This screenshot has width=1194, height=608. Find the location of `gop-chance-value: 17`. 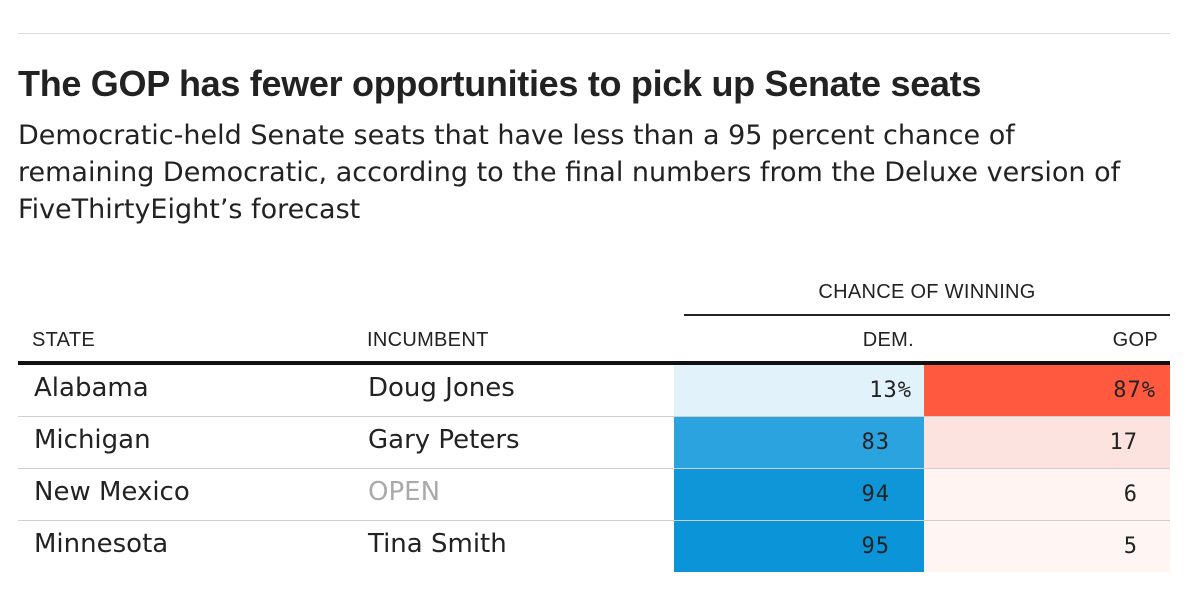

gop-chance-value: 17 is located at coordinates (1123, 442).